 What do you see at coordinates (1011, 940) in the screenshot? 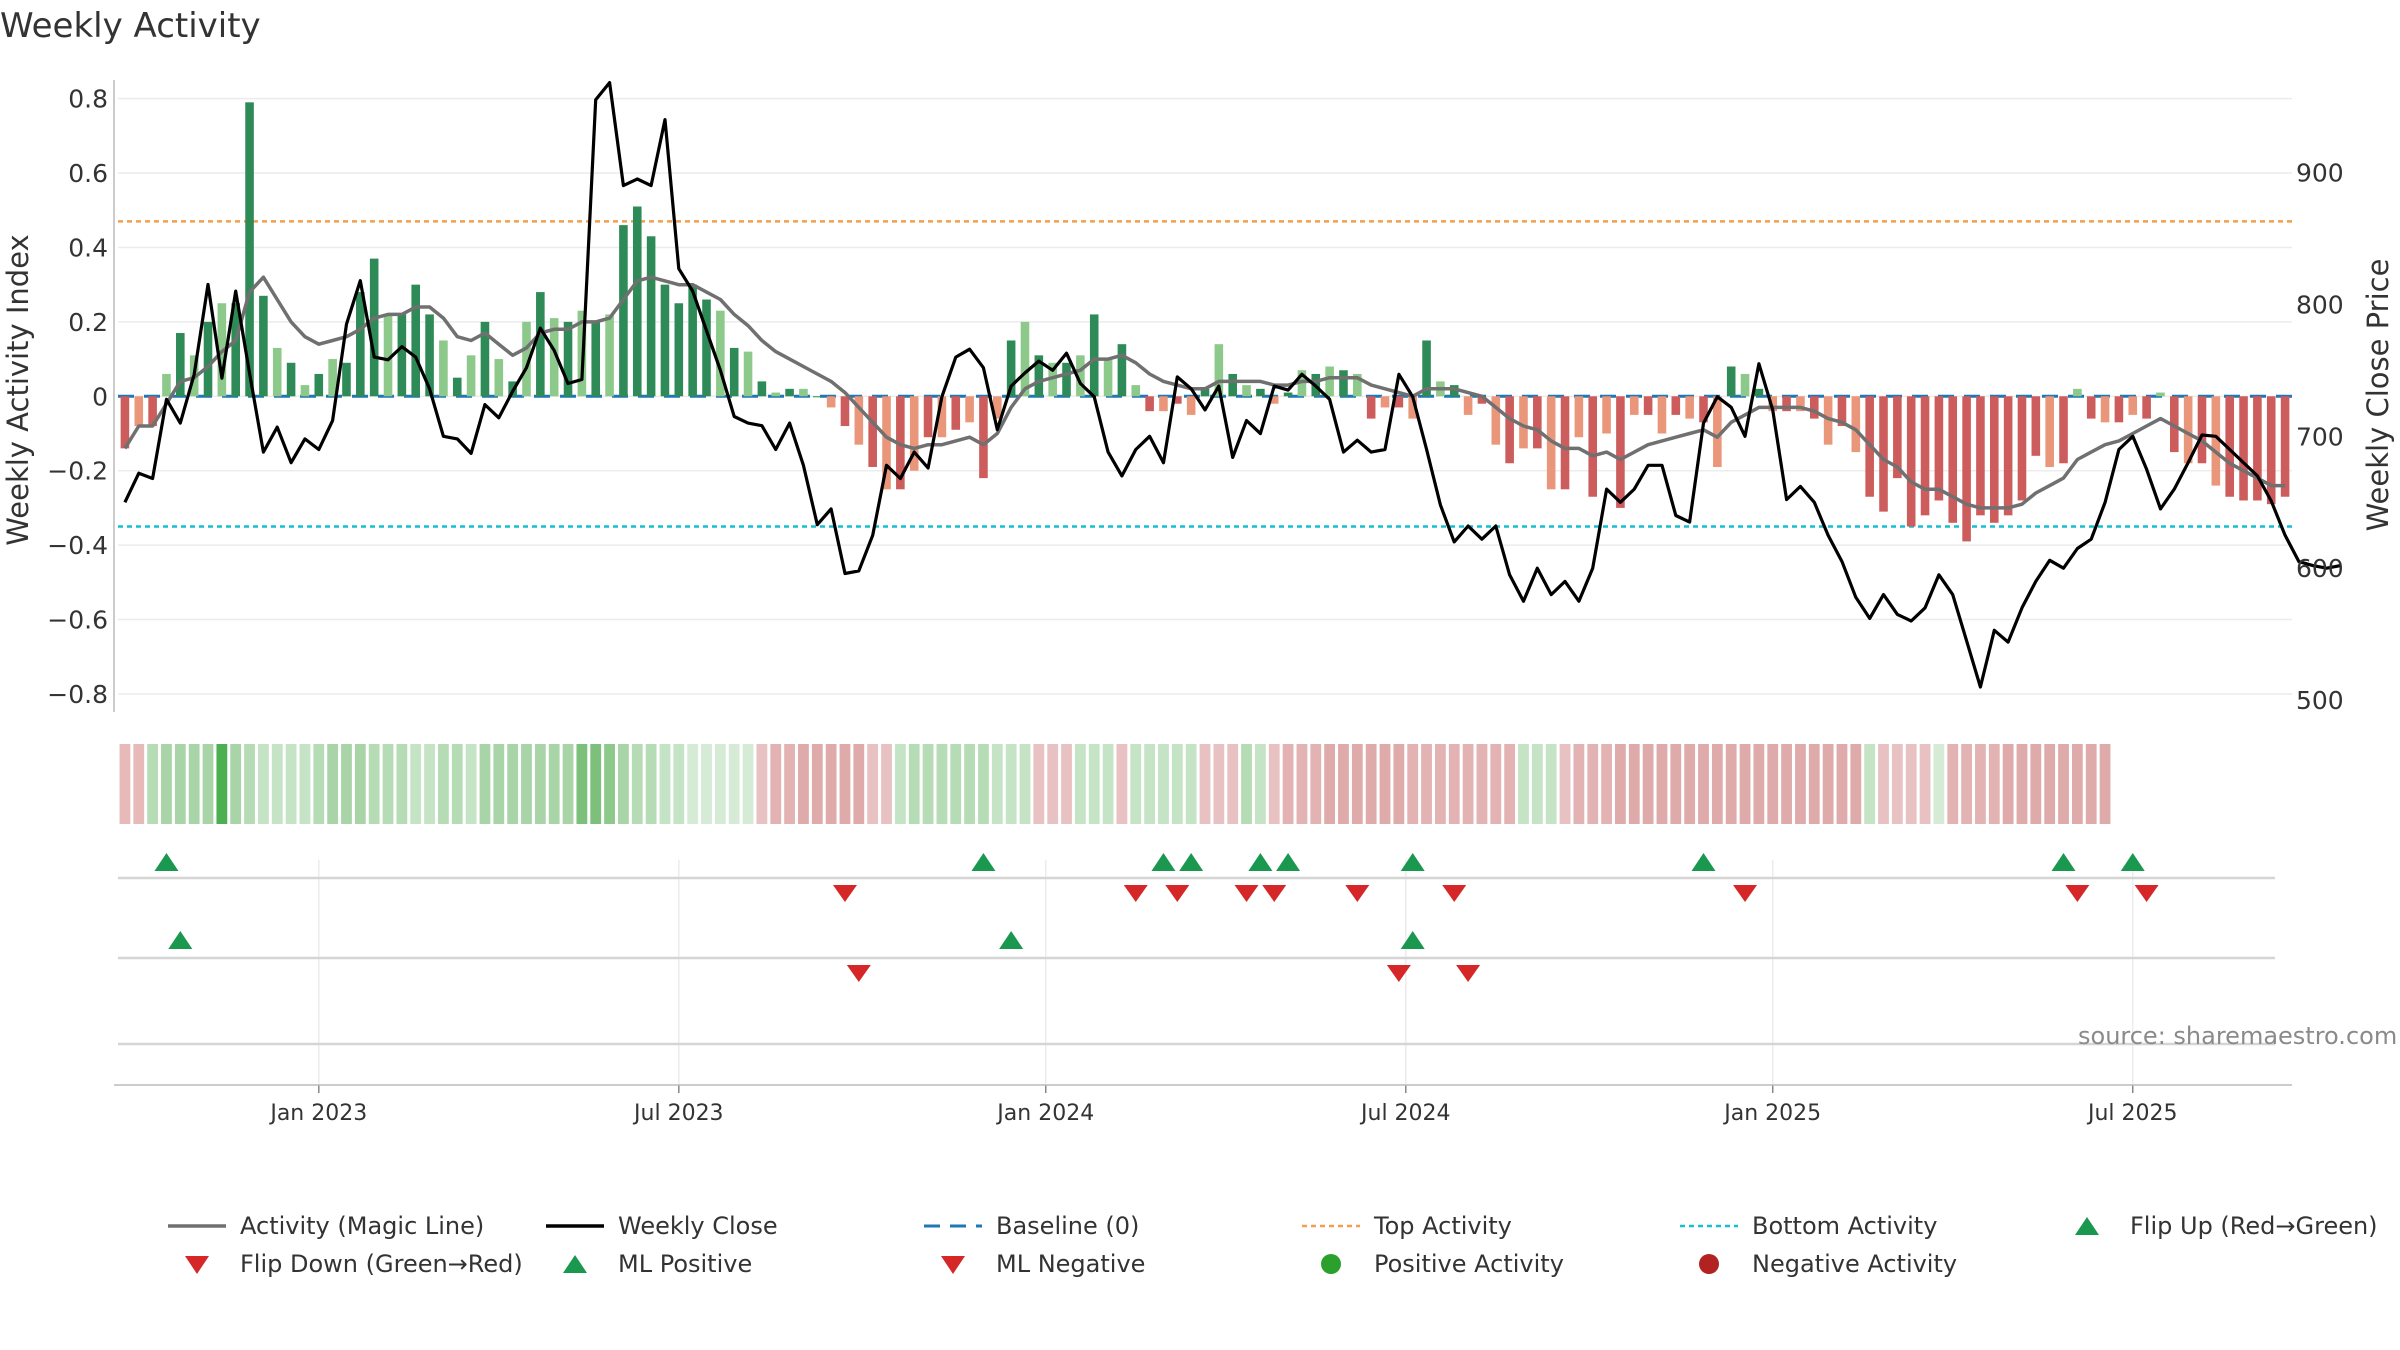
I see `ml-positive-marker` at bounding box center [1011, 940].